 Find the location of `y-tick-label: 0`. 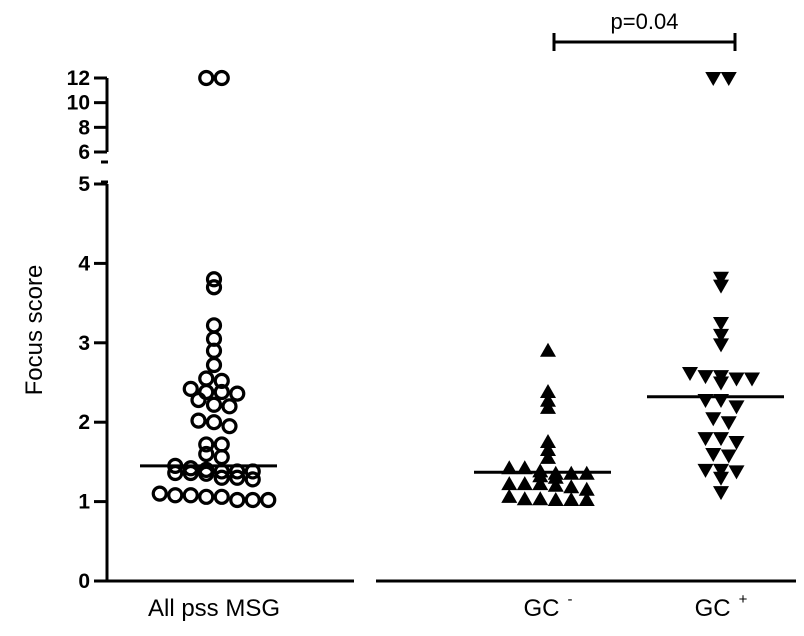

y-tick-label: 0 is located at coordinates (84, 581).